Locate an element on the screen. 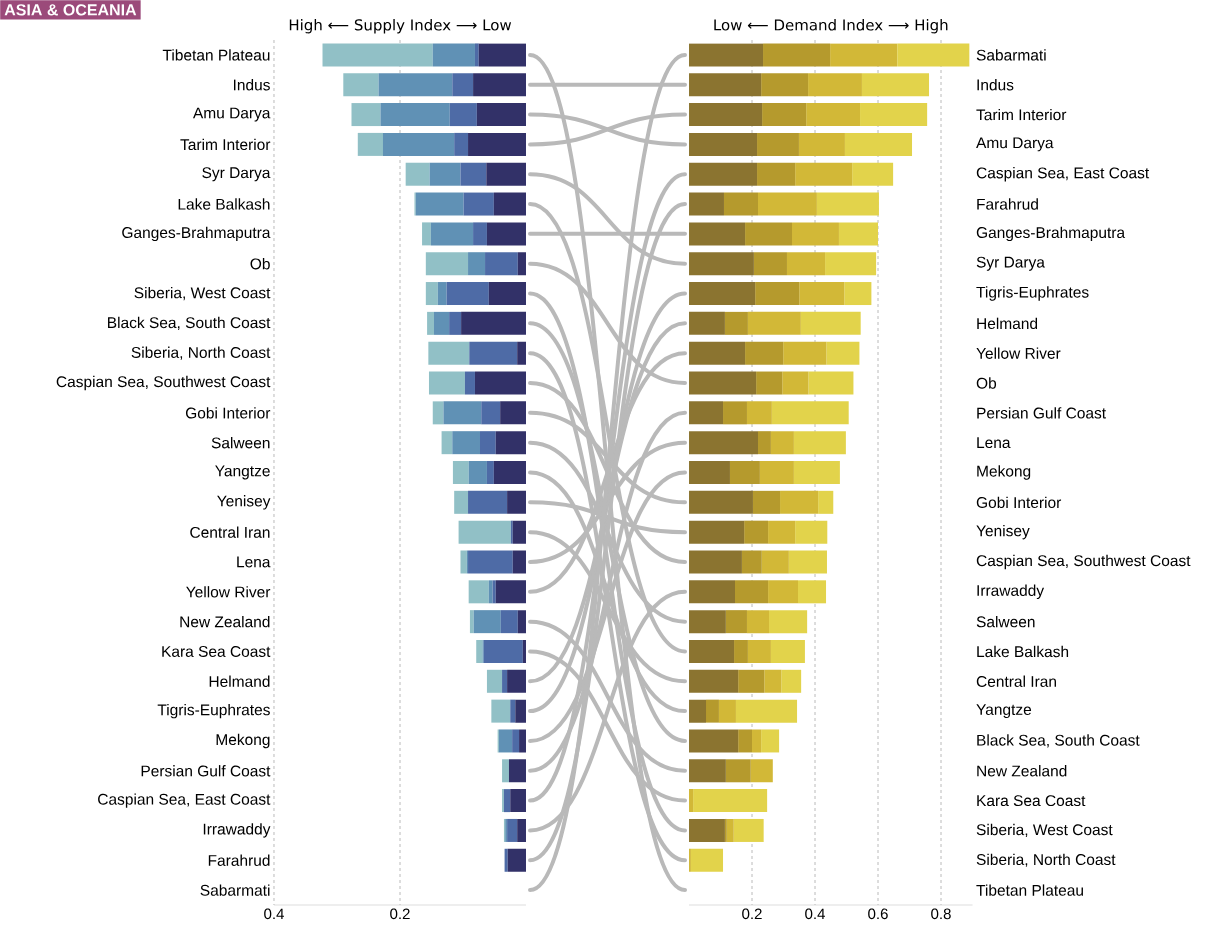 The width and height of the screenshot is (1217, 935). y-tick-label: Tarim Interior is located at coordinates (225, 144).